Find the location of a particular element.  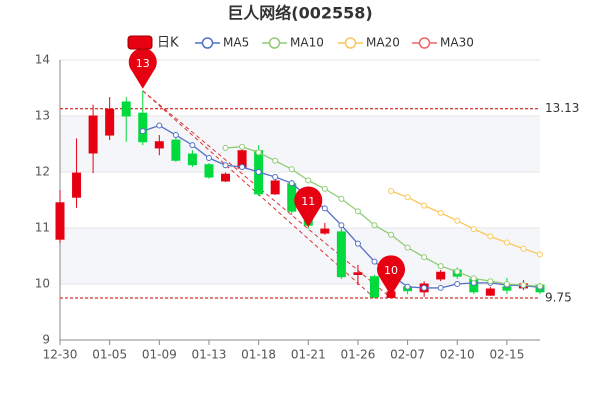

x-tick-label: 01-26 is located at coordinates (357, 355).